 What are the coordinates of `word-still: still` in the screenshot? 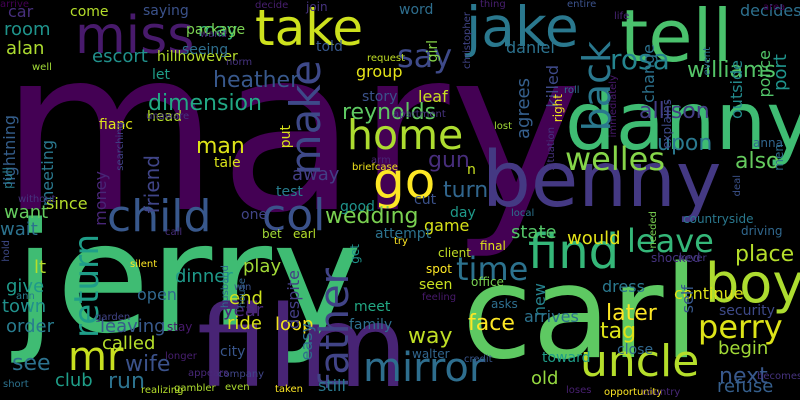 It's located at (332, 385).